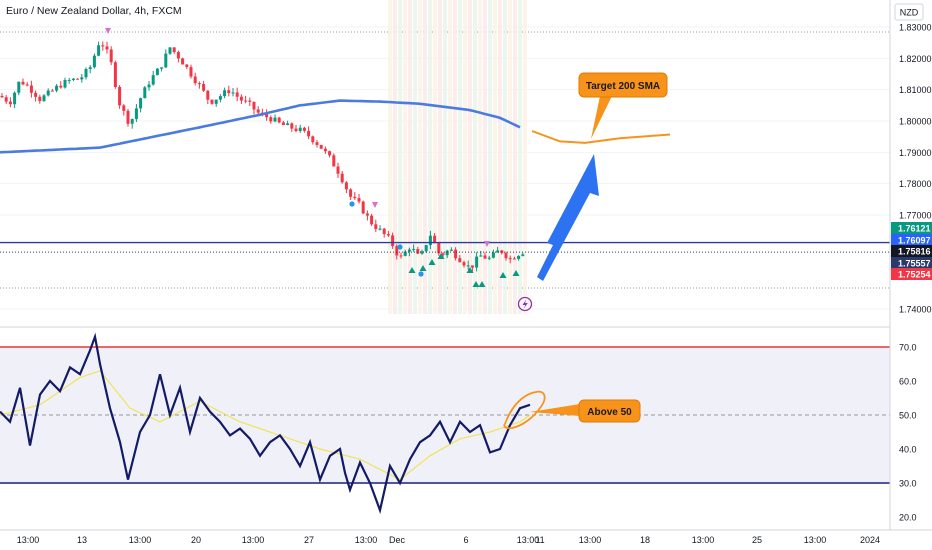  Describe the element at coordinates (915, 310) in the screenshot. I see `price-tick: 1.74000` at that location.